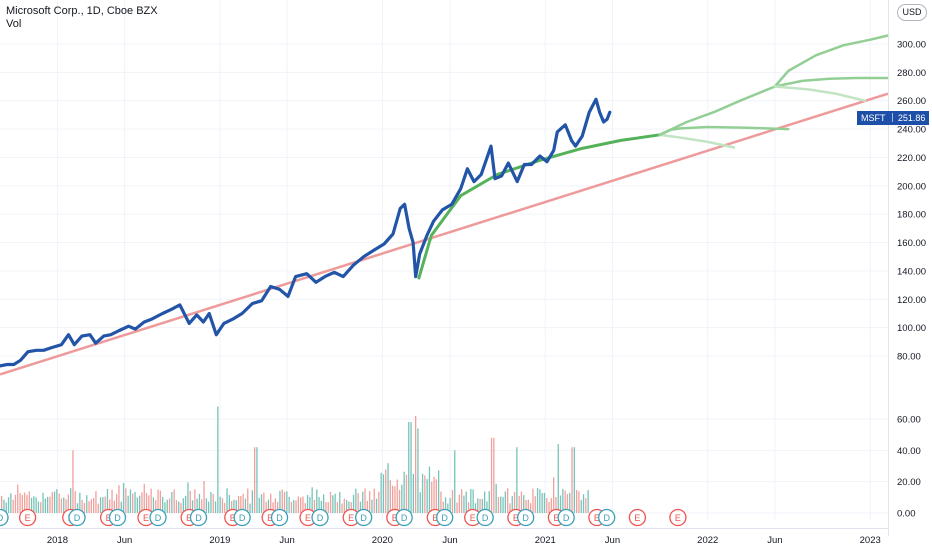 This screenshot has width=932, height=550. What do you see at coordinates (124, 540) in the screenshot?
I see `time-tick-label: Jun` at bounding box center [124, 540].